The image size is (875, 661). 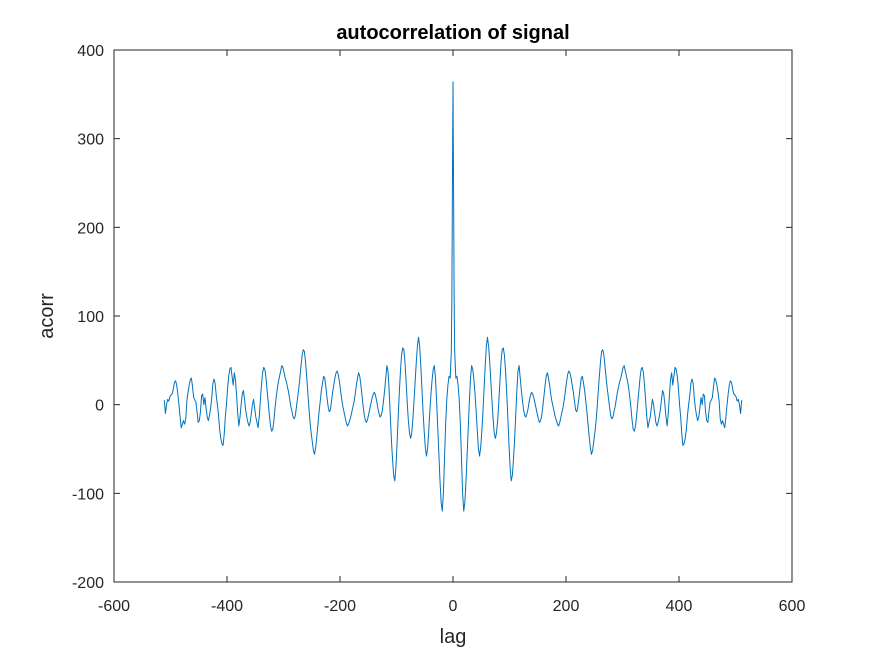 I want to click on y-tick-label: 400, so click(x=90, y=51).